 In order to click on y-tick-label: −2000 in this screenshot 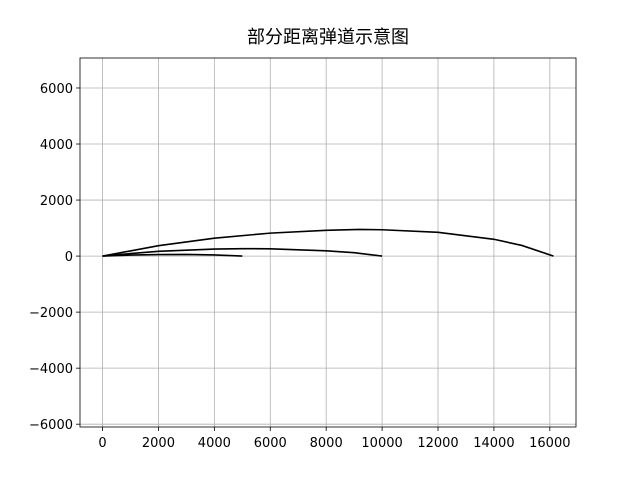, I will do `click(51, 313)`.